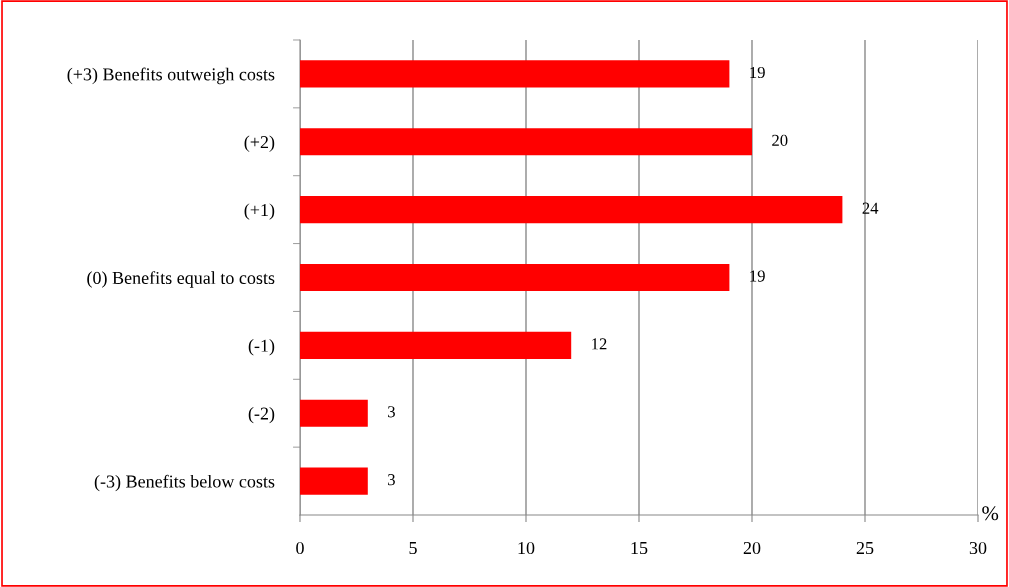 Image resolution: width=1009 pixels, height=587 pixels. I want to click on x-tick-label: 20, so click(752, 548).